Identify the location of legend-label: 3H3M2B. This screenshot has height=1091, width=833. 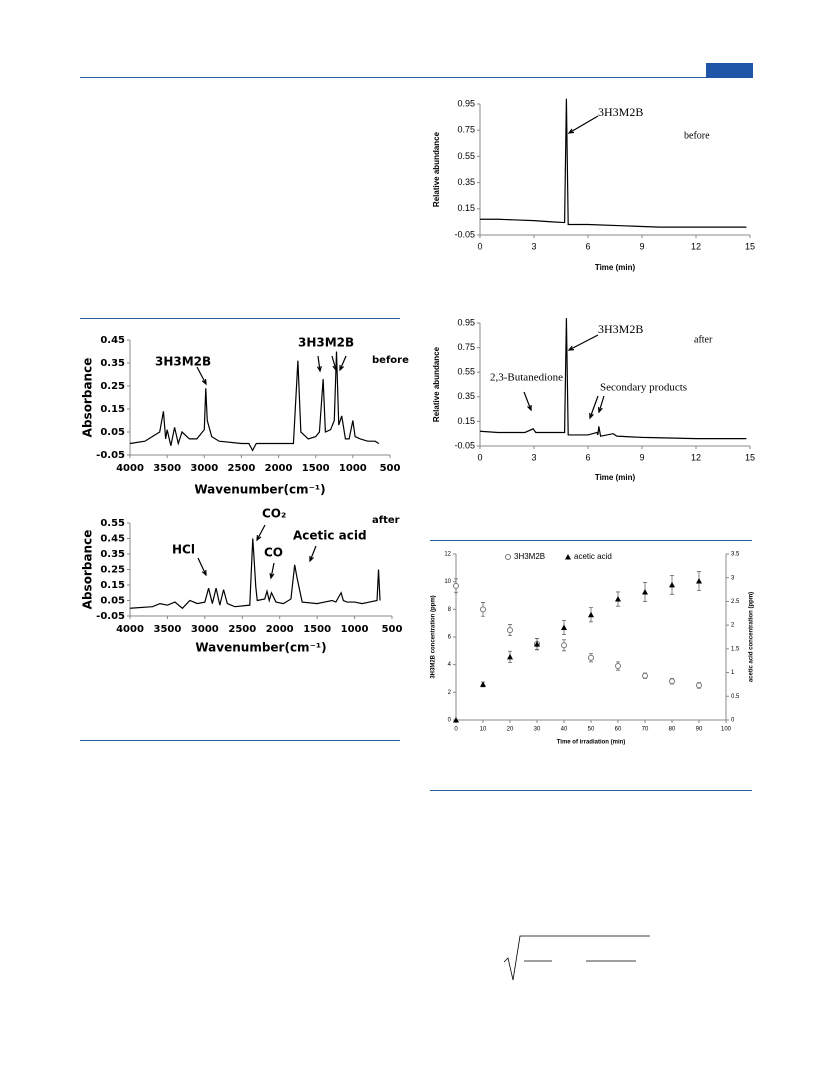
(529, 556).